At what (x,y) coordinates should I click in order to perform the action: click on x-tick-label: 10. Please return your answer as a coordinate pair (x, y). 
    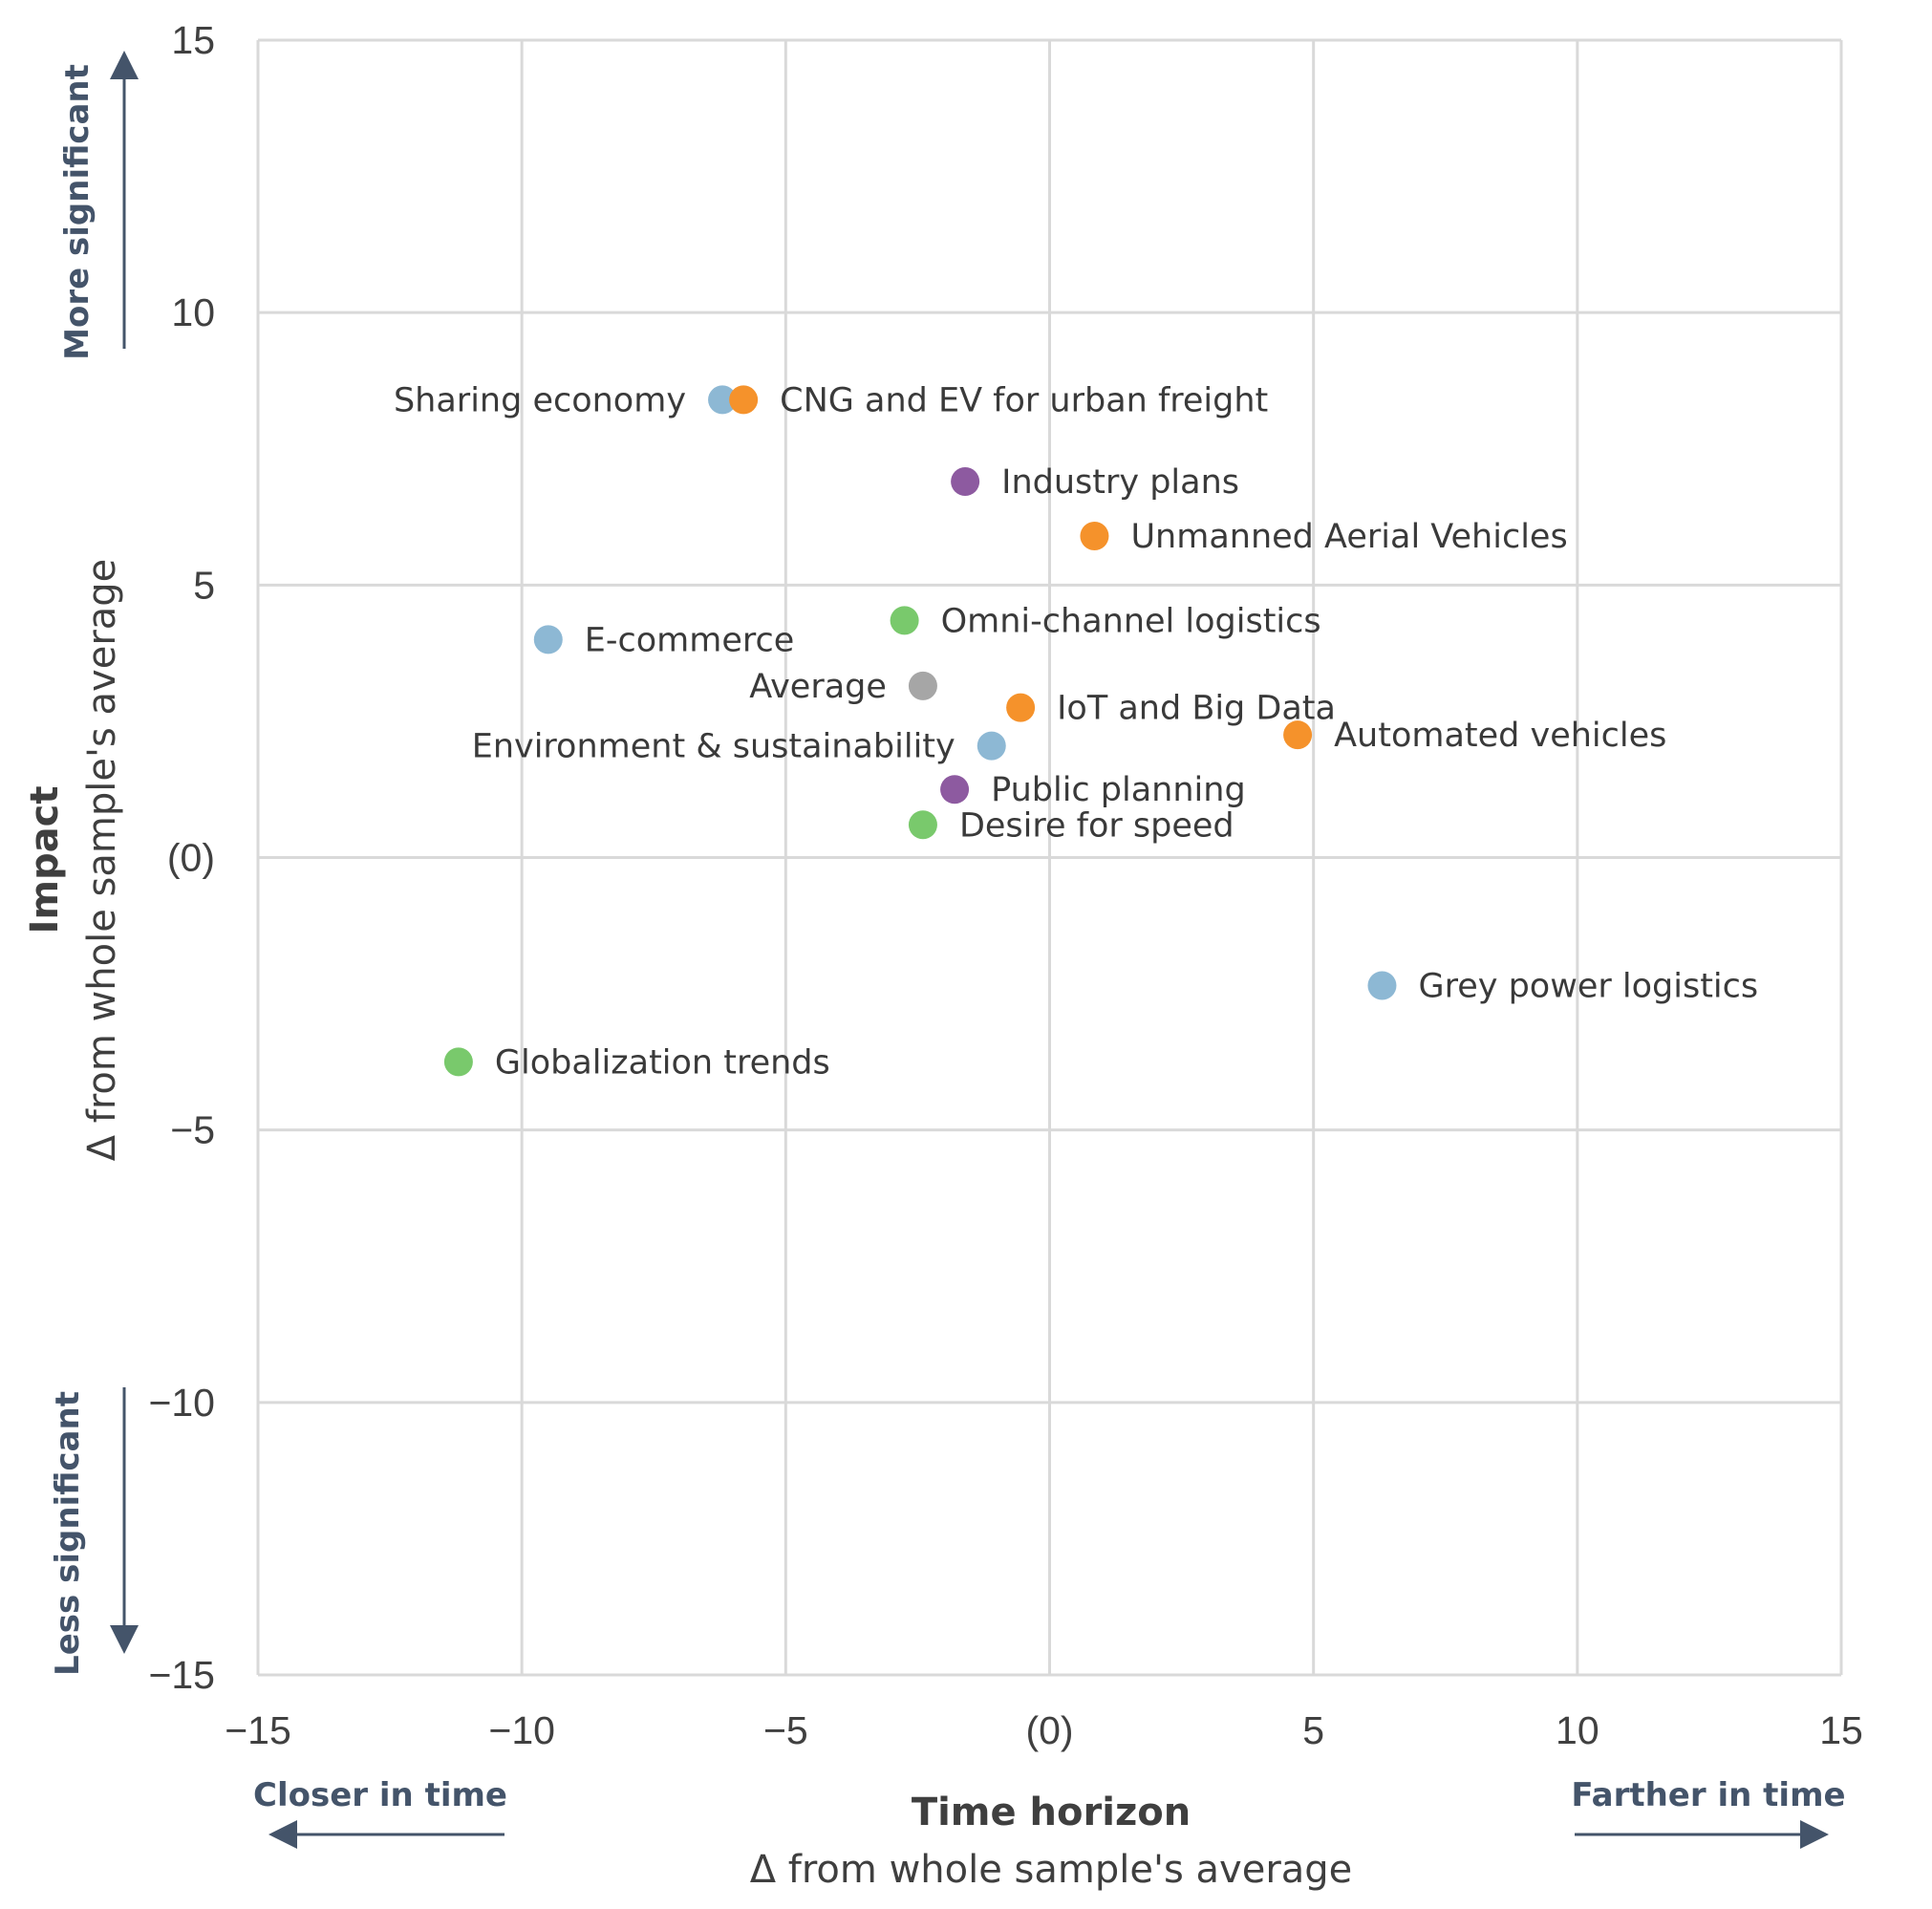
    Looking at the image, I should click on (1577, 1730).